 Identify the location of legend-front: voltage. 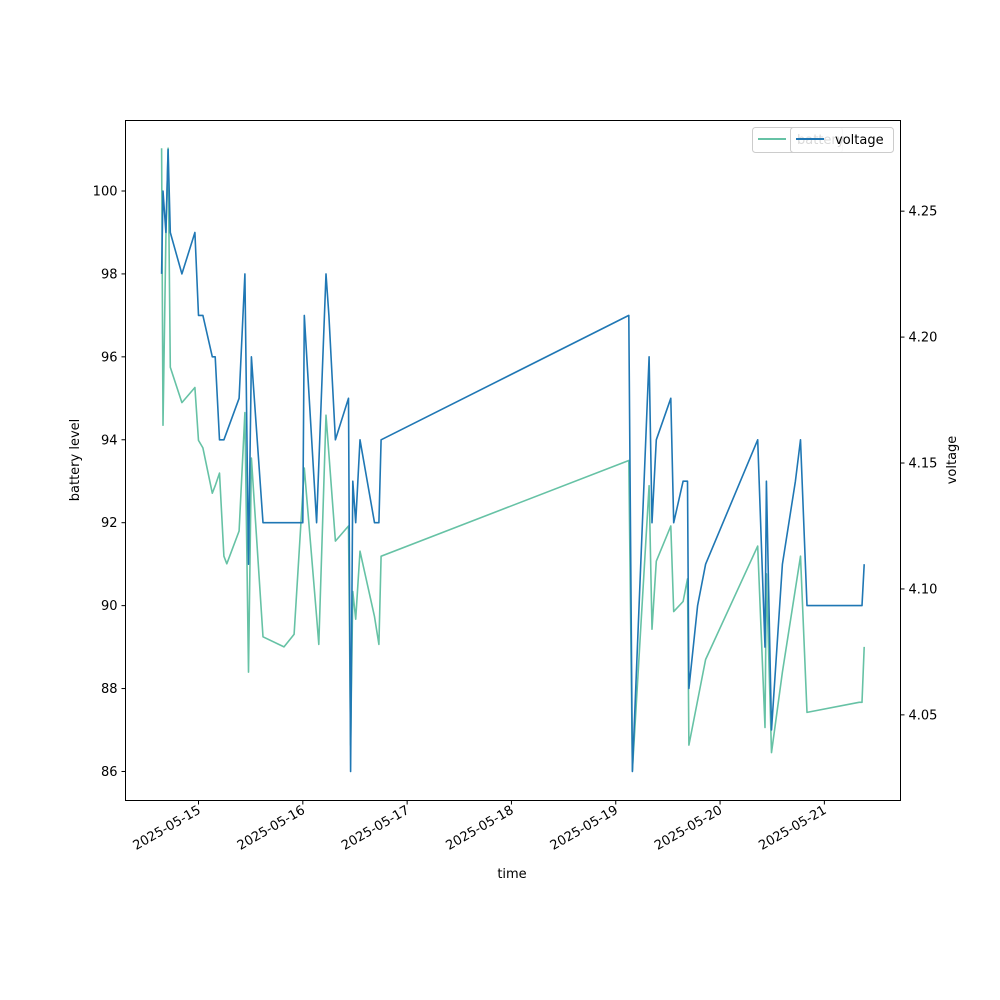
(842, 140).